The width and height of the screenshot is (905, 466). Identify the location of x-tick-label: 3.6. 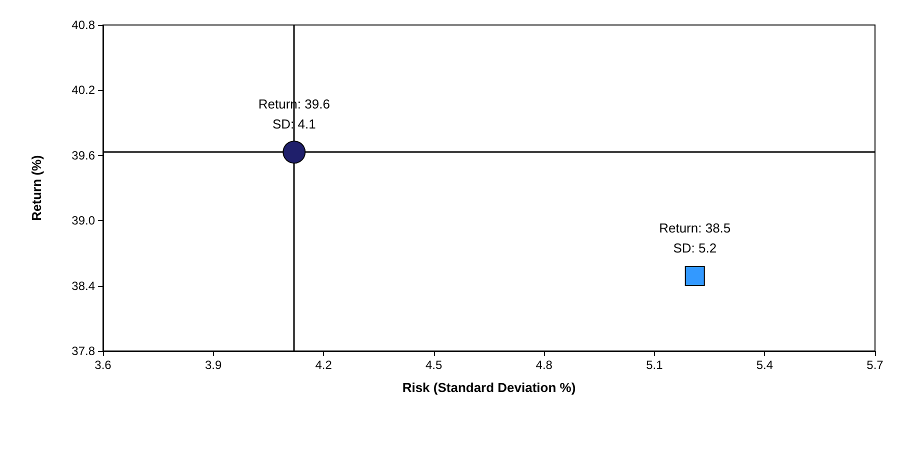
(103, 365).